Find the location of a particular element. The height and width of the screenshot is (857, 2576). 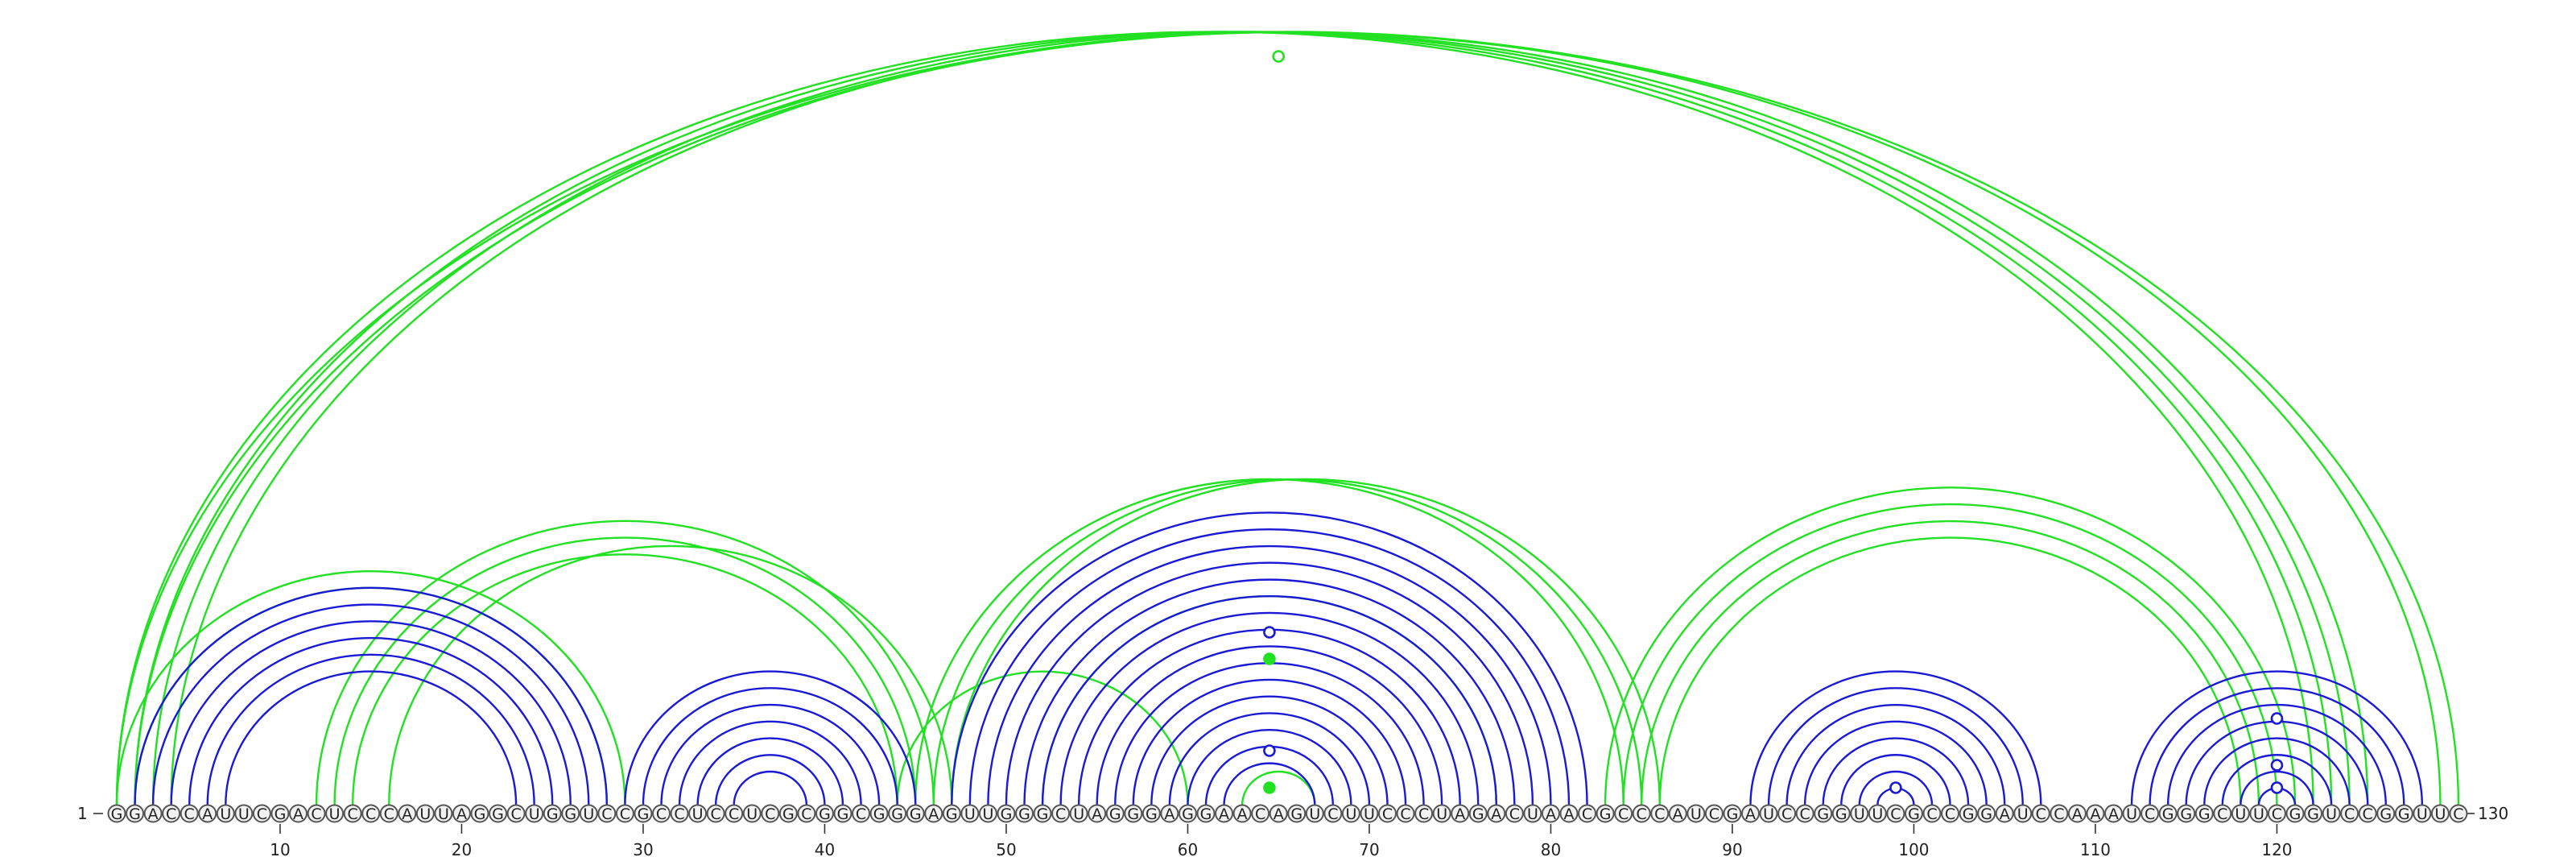

nucleotide-53: C is located at coordinates (1061, 813).